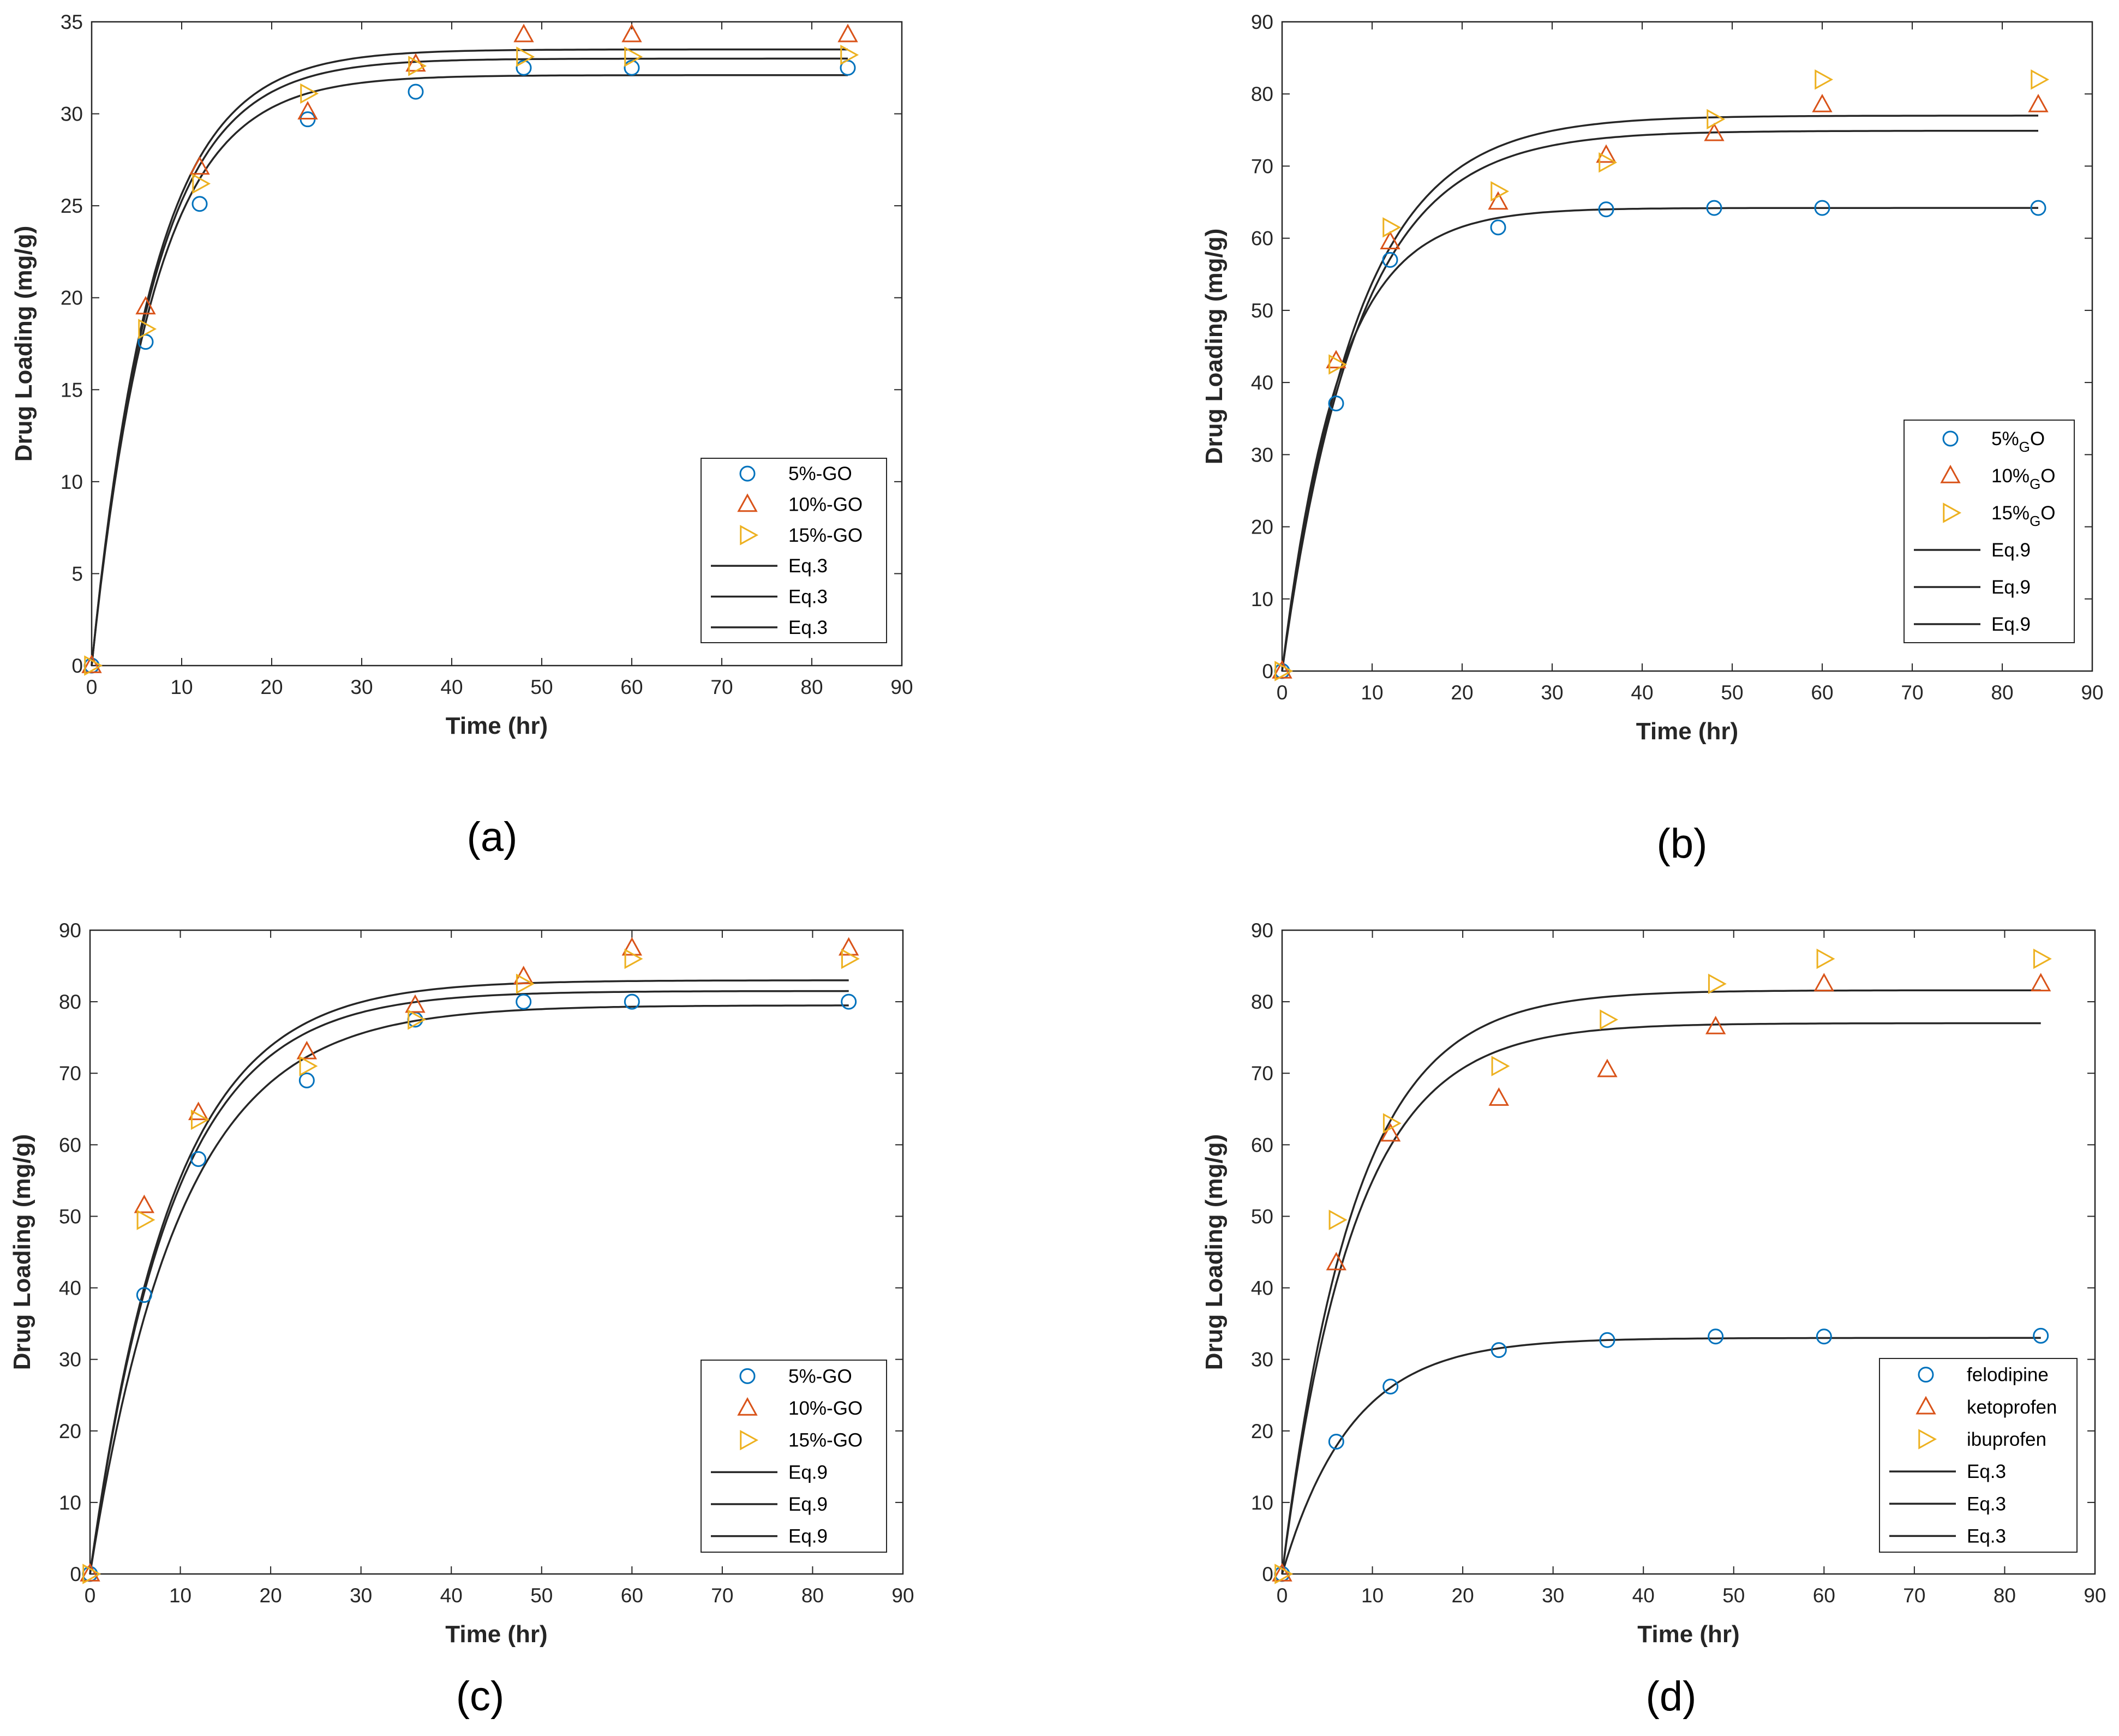  Describe the element at coordinates (794, 1457) in the screenshot. I see `legend: 5%-GO 10%-GO 15%-GO Eq.9 Eq.9 Eq.9` at that location.